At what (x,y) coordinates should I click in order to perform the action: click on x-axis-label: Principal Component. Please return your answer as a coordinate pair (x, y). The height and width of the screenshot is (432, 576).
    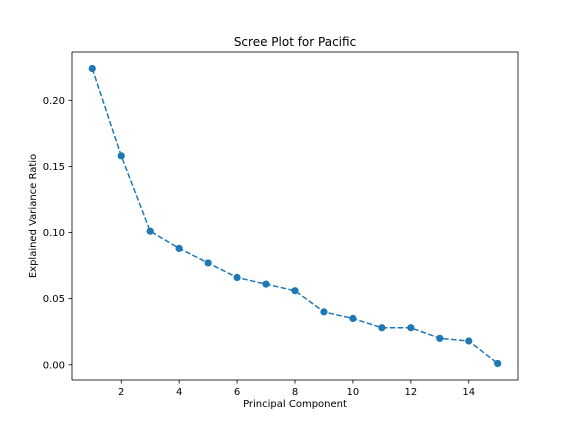
    Looking at the image, I should click on (295, 404).